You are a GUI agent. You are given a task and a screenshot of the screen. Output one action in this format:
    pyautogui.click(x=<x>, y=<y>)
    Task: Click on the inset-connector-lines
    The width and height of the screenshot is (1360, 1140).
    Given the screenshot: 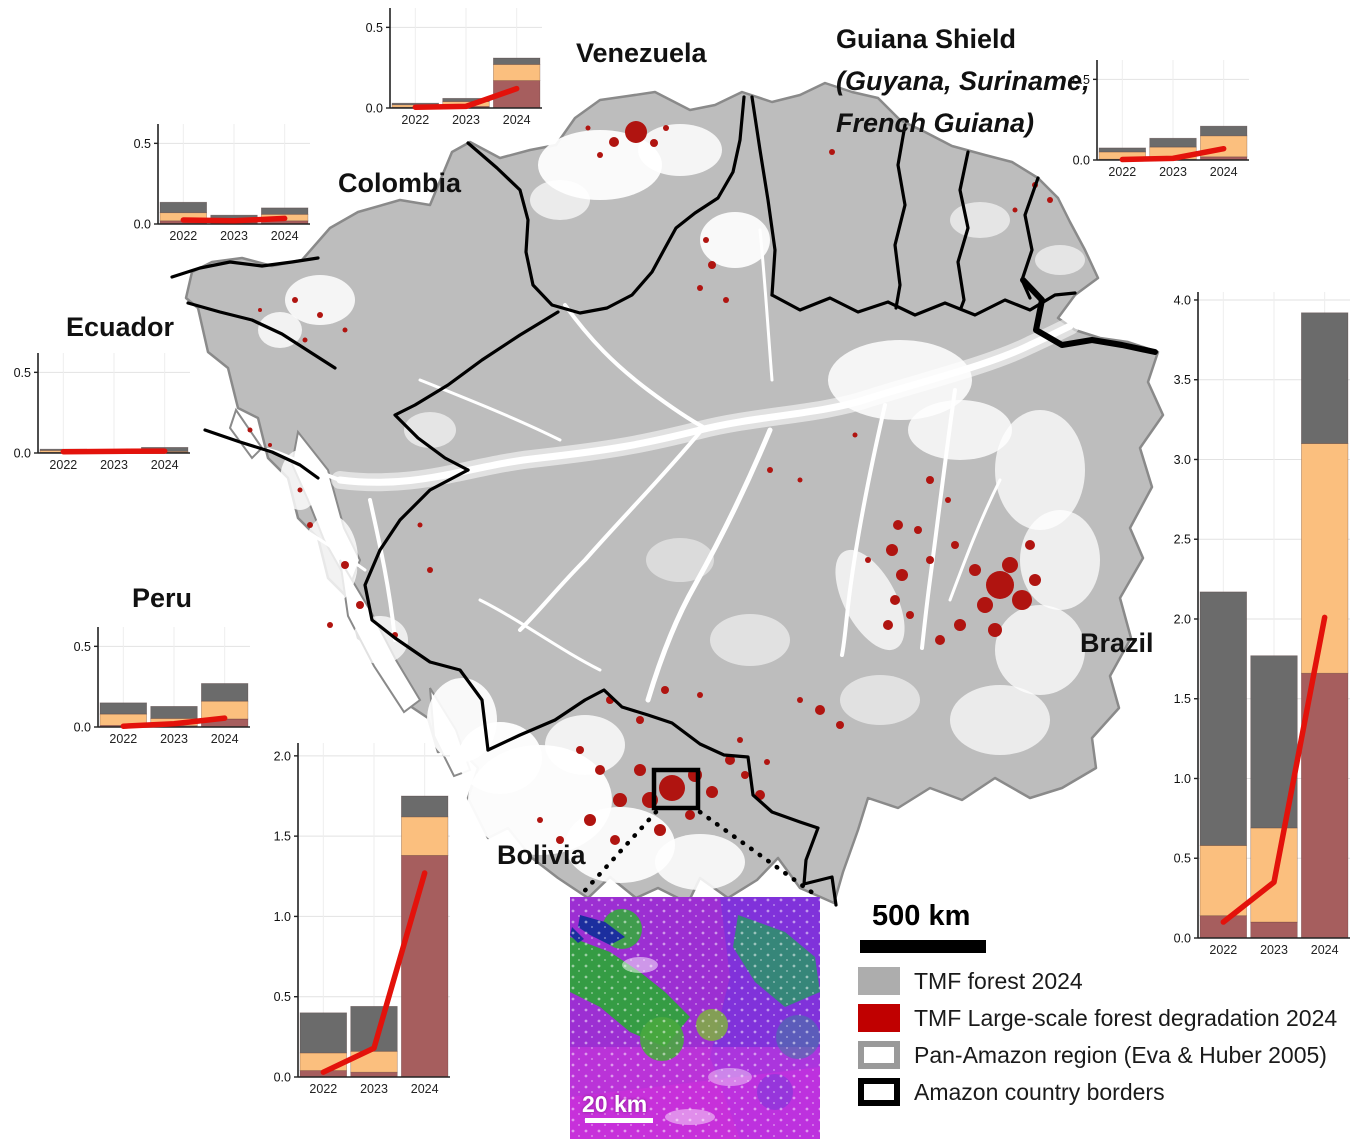 What is the action you would take?
    pyautogui.click(x=698, y=854)
    